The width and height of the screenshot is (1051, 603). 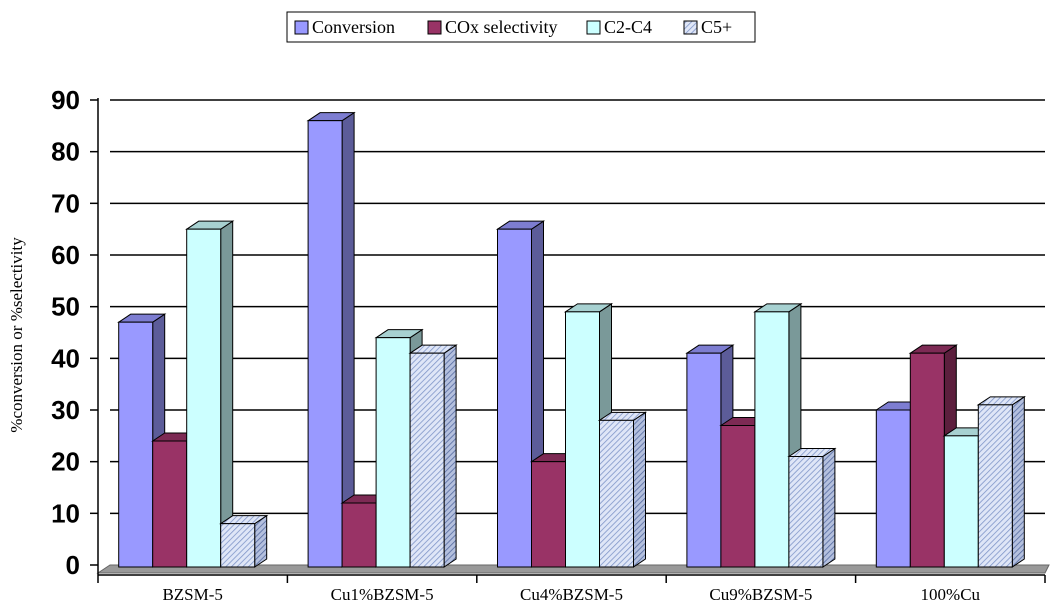 What do you see at coordinates (301, 27) in the screenshot?
I see `legend-swatch-conversion` at bounding box center [301, 27].